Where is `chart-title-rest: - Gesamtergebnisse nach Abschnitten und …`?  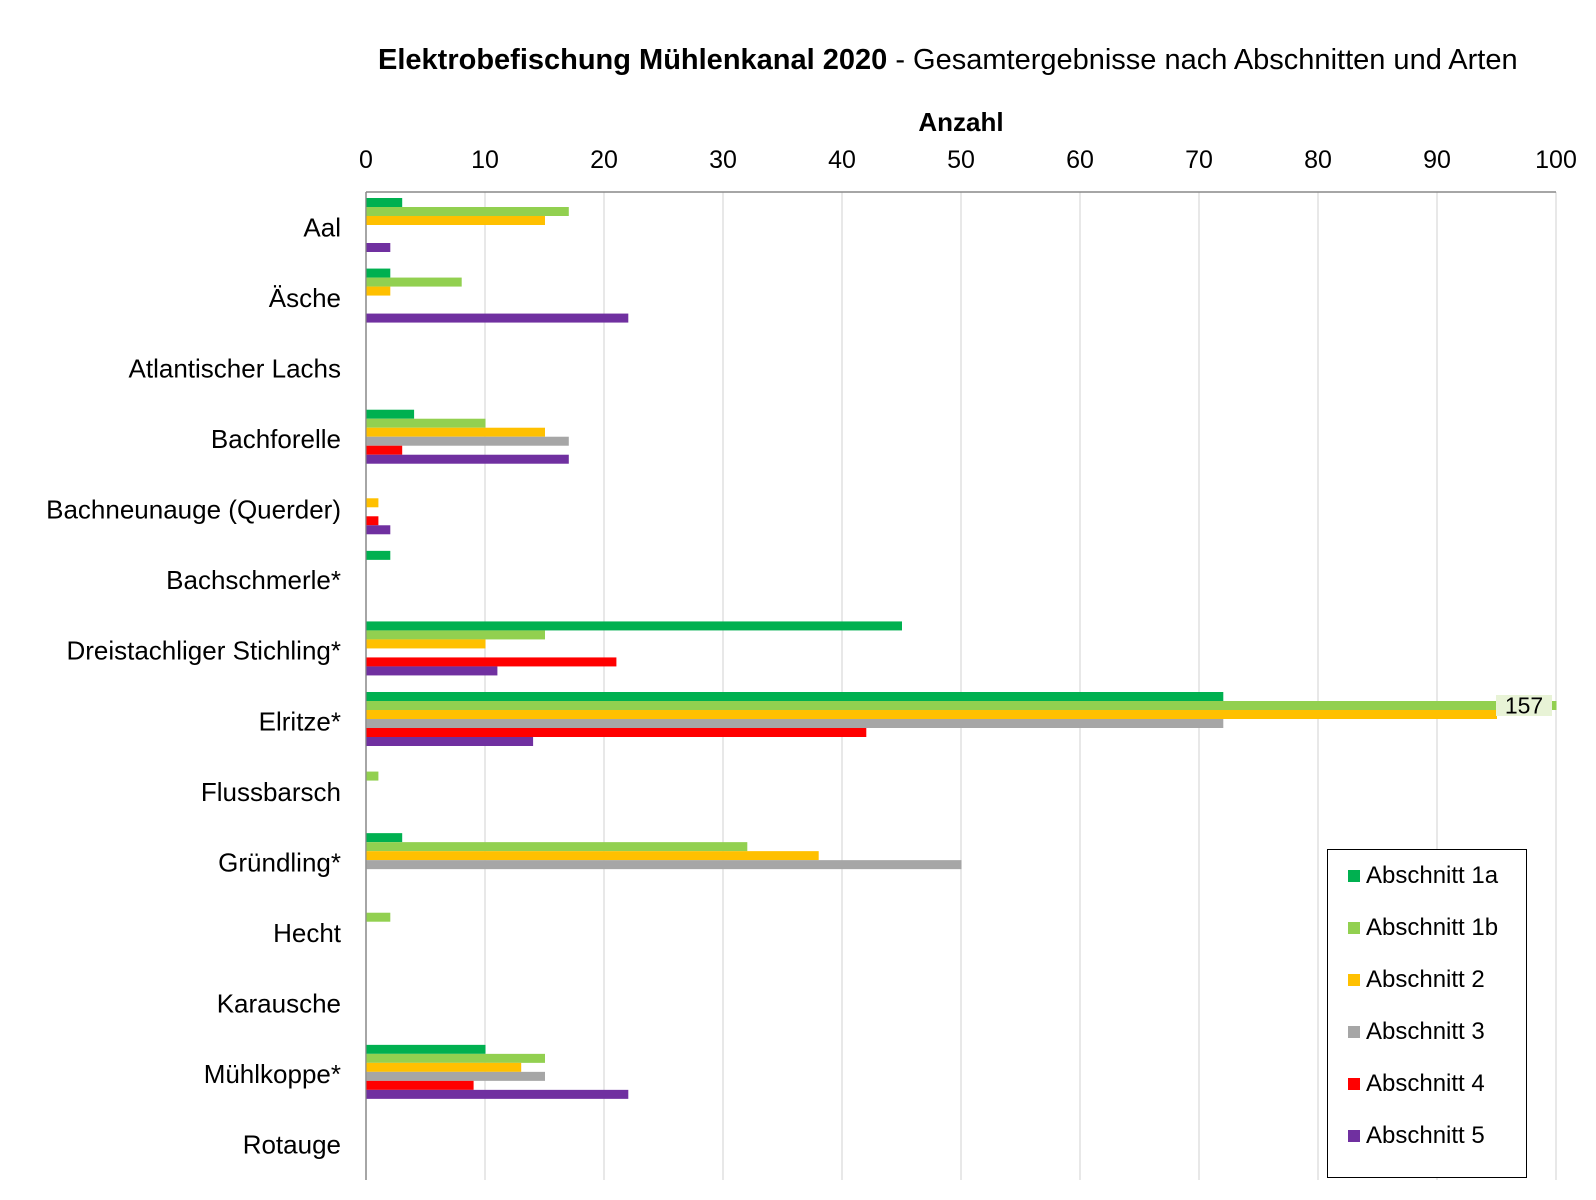
chart-title-rest: - Gesamtergebnisse nach Abschnitten und … is located at coordinates (1202, 60).